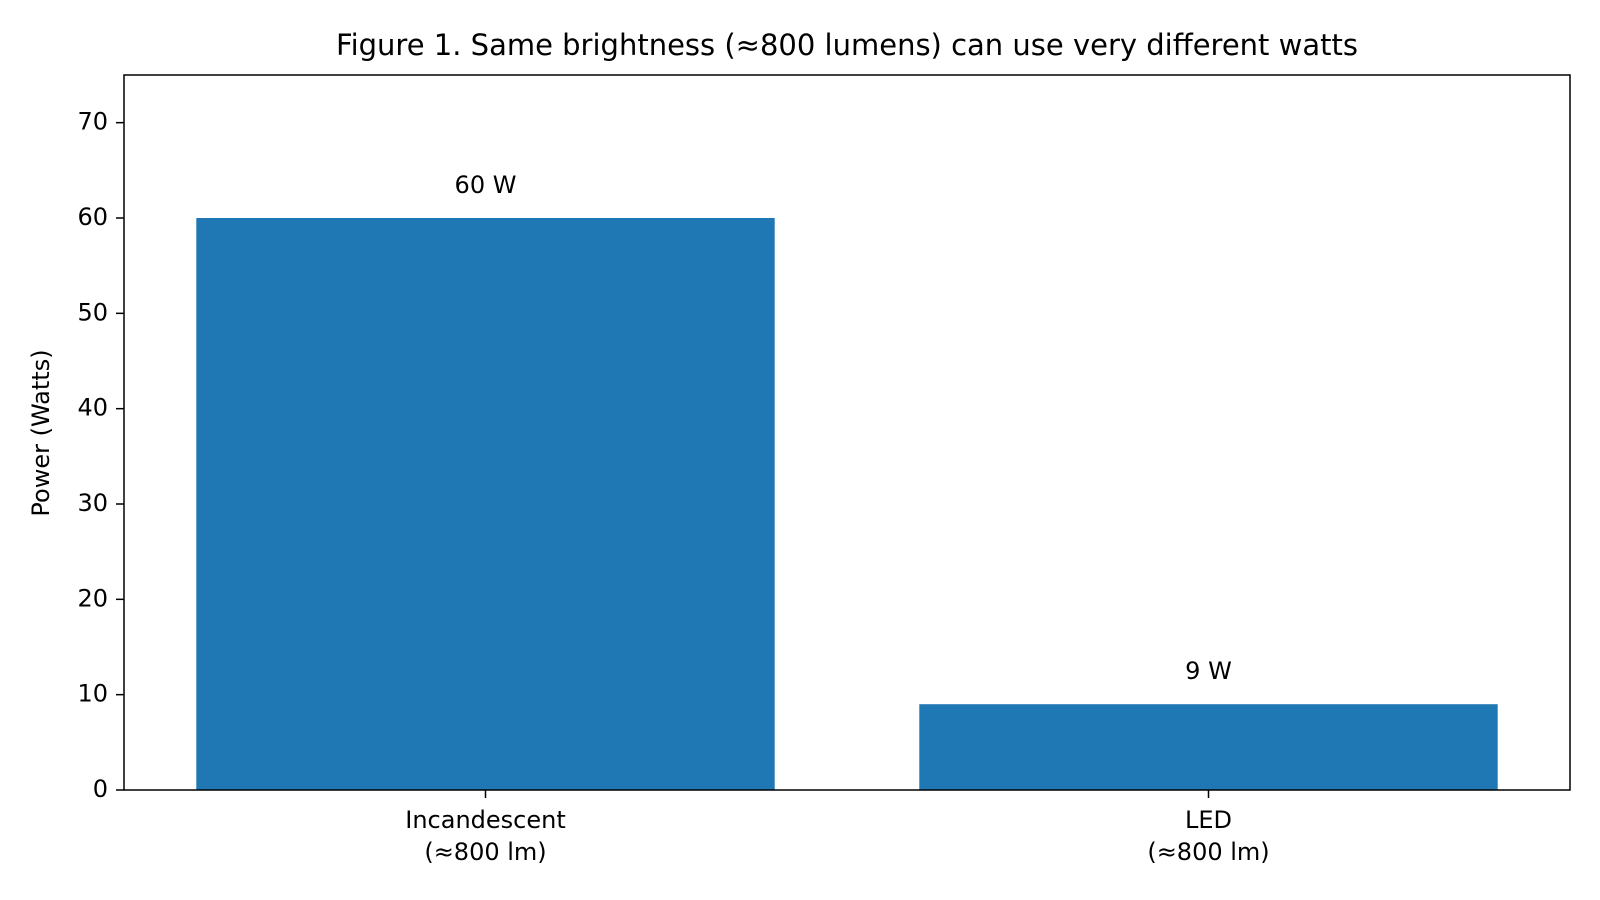 This screenshot has height=900, width=1600. What do you see at coordinates (92, 217) in the screenshot?
I see `y-tick-label: 60` at bounding box center [92, 217].